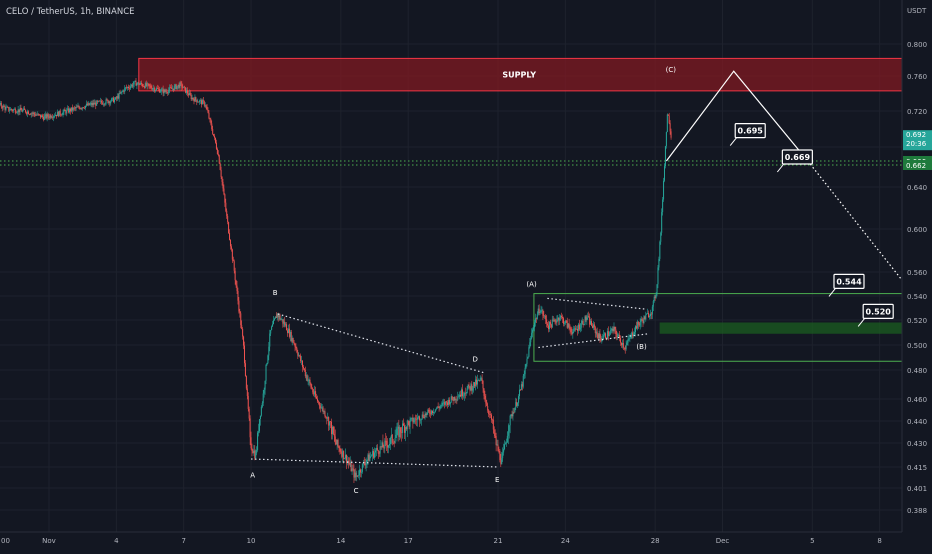 The image size is (932, 554). I want to click on supply-zone-label: SUPPLY, so click(519, 75).